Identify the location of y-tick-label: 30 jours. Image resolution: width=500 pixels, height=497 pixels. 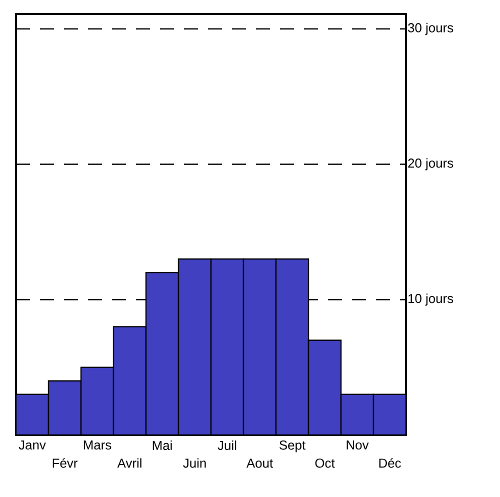
(431, 28).